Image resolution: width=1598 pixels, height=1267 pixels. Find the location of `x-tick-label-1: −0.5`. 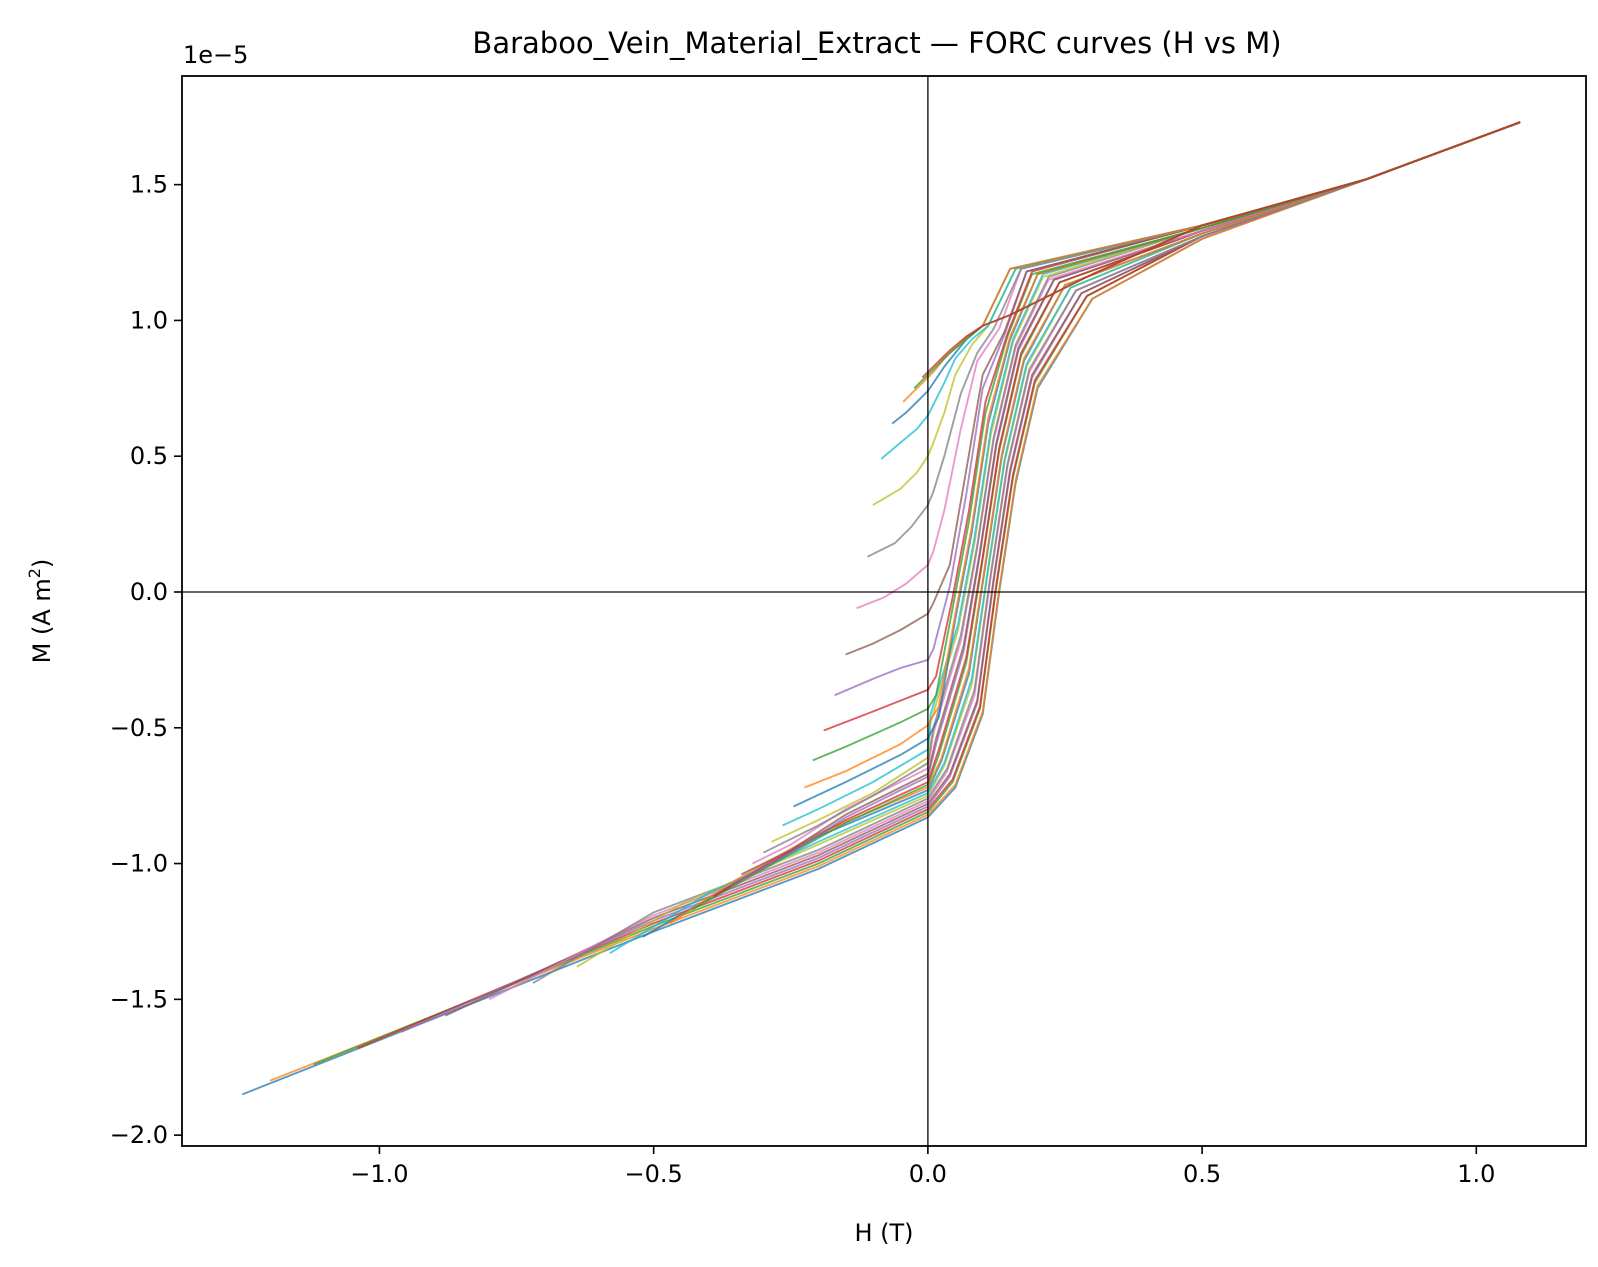

x-tick-label-1: −0.5 is located at coordinates (654, 1174).